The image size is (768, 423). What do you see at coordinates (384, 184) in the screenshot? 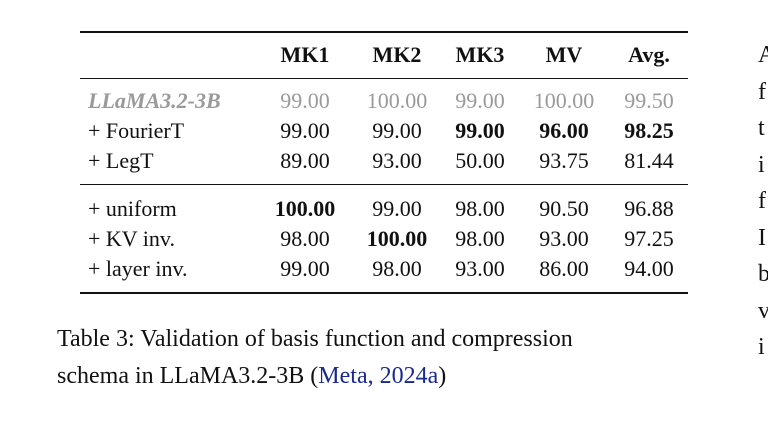
I see `group-rule` at bounding box center [384, 184].